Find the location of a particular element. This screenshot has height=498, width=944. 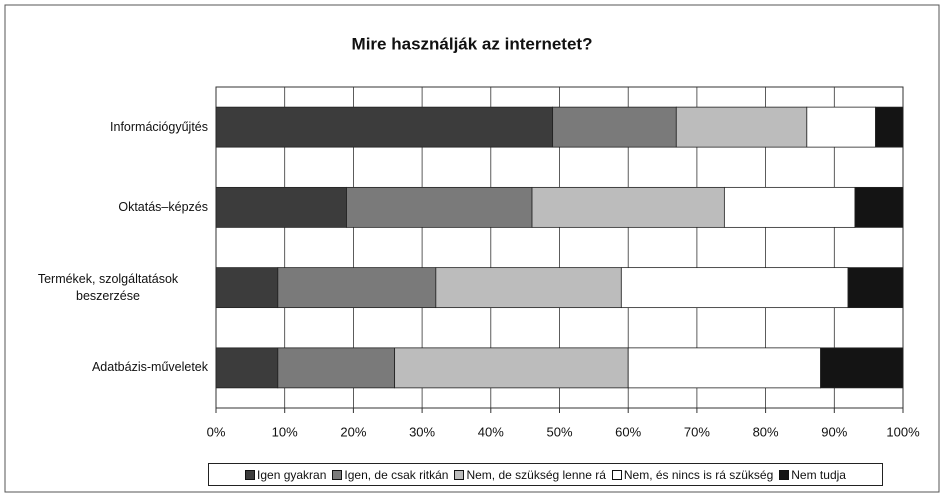

x-tick-label: 90% is located at coordinates (834, 431).